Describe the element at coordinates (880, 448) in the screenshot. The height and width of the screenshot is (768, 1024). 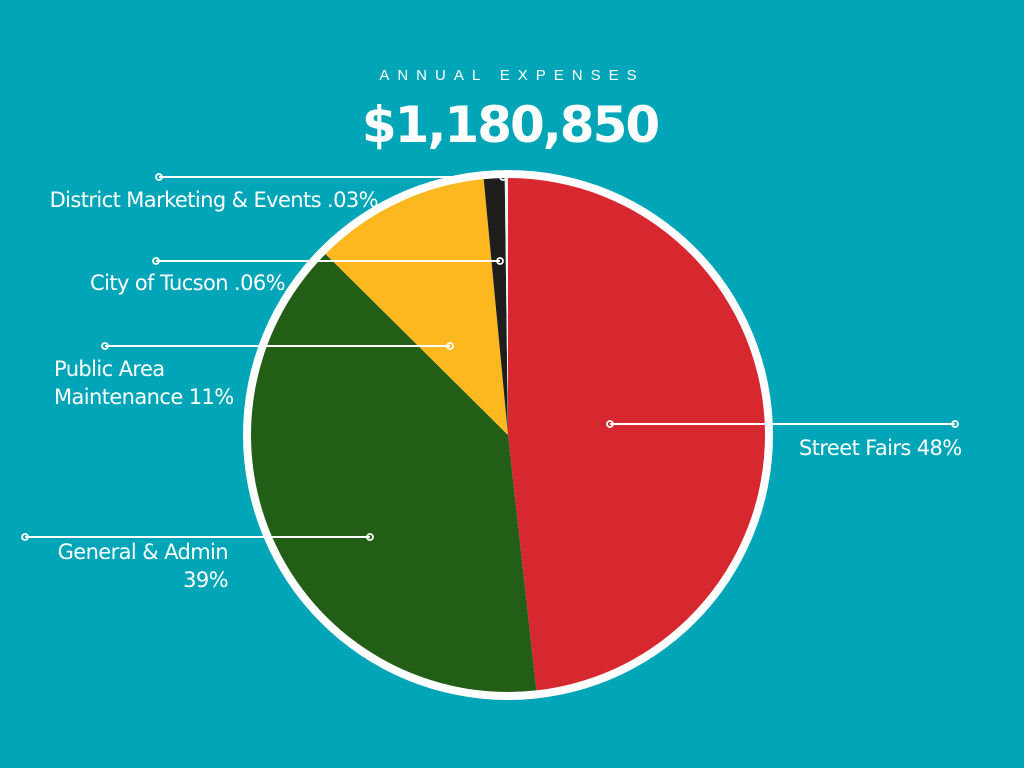
I see `slice-label-0: Street Fairs 48%` at that location.